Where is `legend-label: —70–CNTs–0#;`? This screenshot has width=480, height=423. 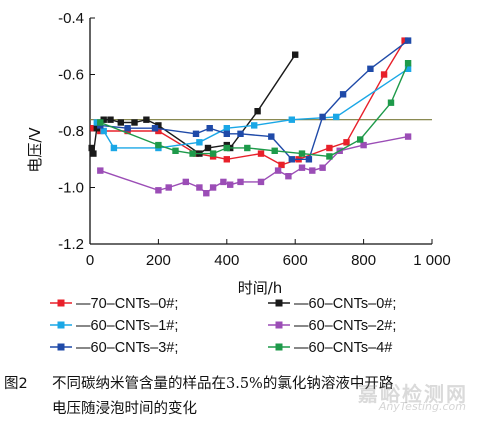
legend-label: —70–CNTs–0#; is located at coordinates (127, 304).